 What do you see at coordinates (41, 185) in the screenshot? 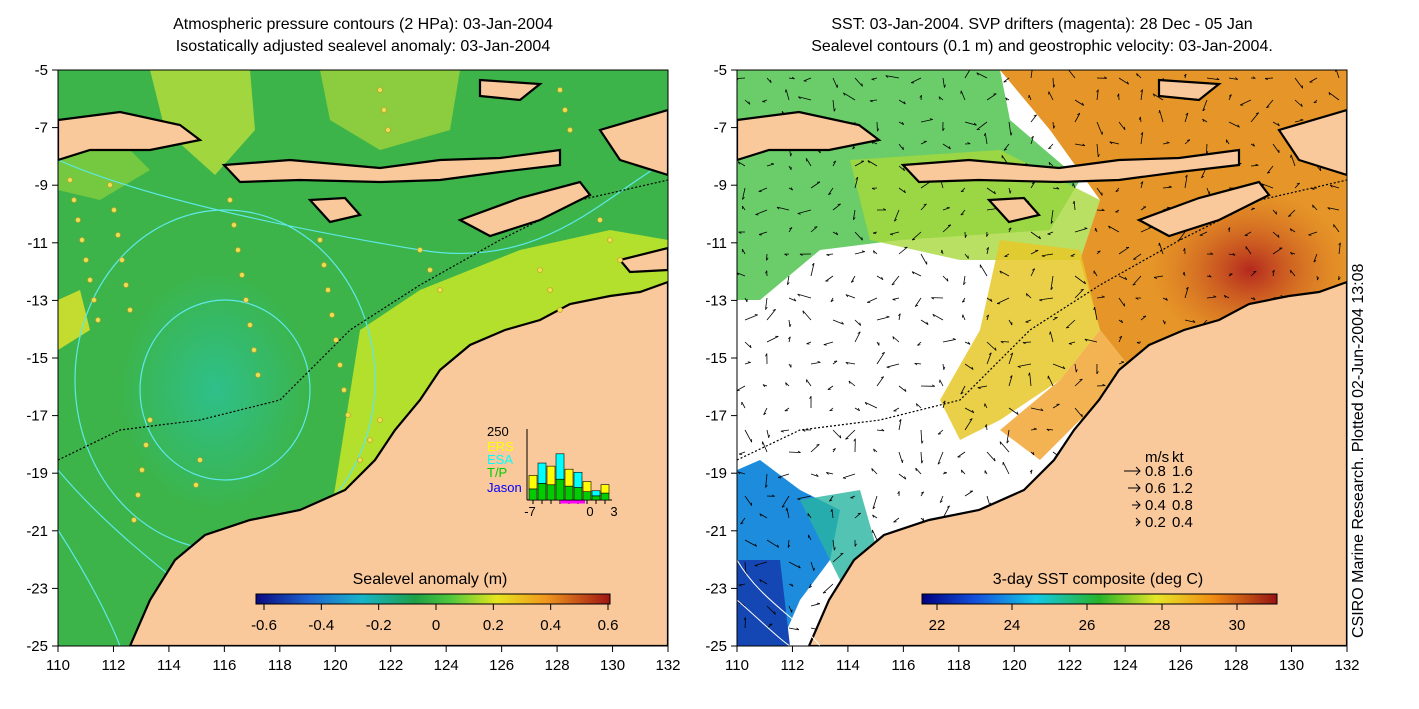
I see `lat-tick-label: -9` at bounding box center [41, 185].